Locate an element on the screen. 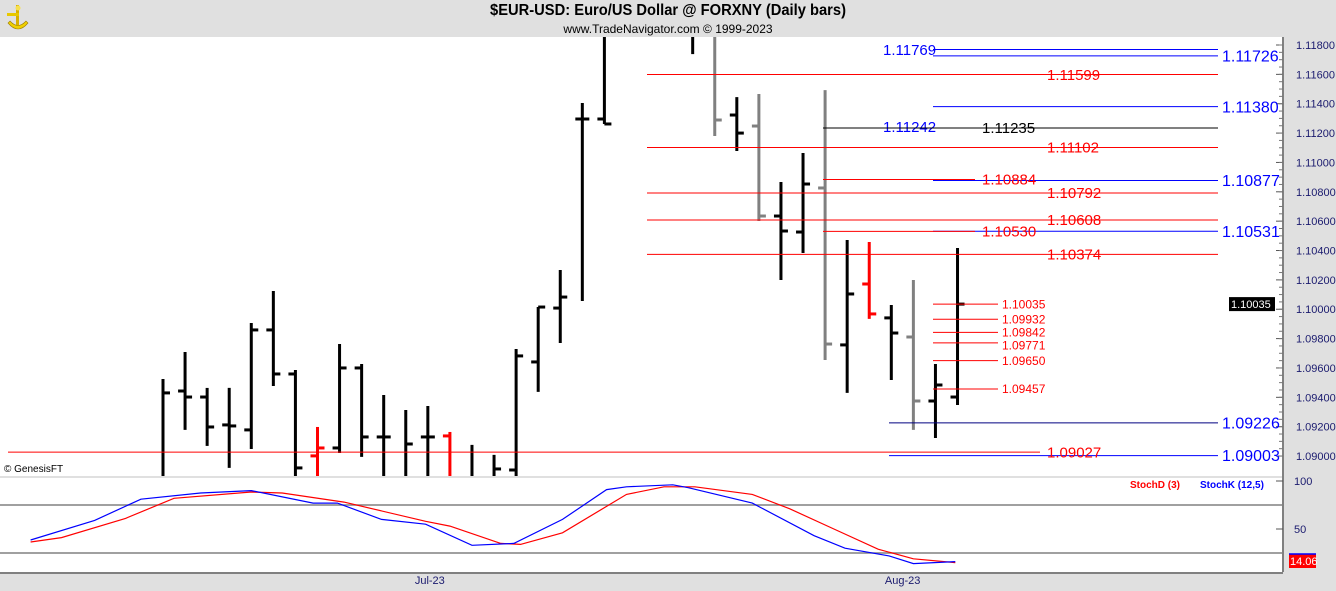 The width and height of the screenshot is (1336, 591). y-tick-label: 1.09400 is located at coordinates (1316, 398).